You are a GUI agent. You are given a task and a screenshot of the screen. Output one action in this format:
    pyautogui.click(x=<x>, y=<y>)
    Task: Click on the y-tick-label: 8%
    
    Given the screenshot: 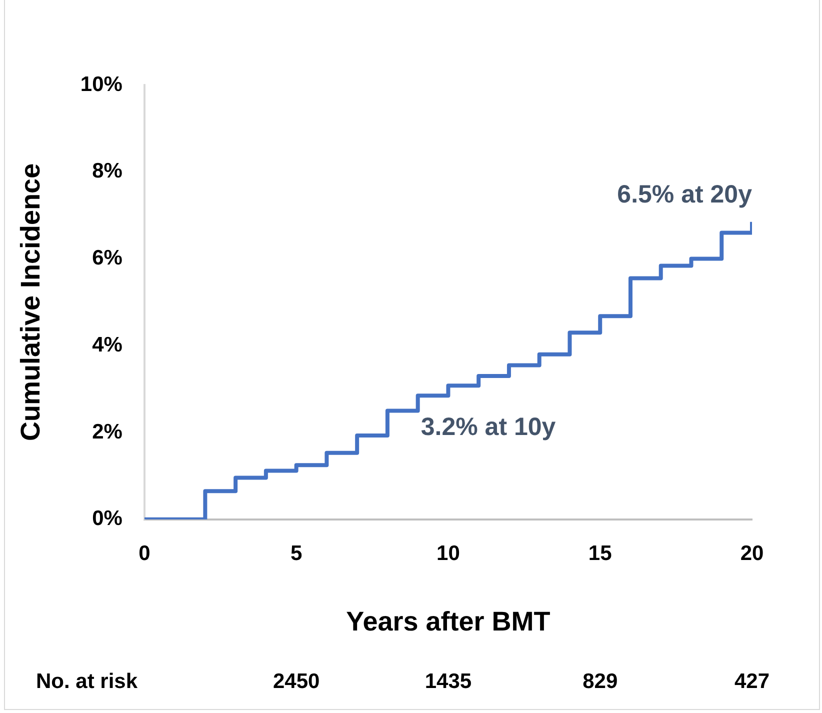 What is the action you would take?
    pyautogui.click(x=107, y=171)
    